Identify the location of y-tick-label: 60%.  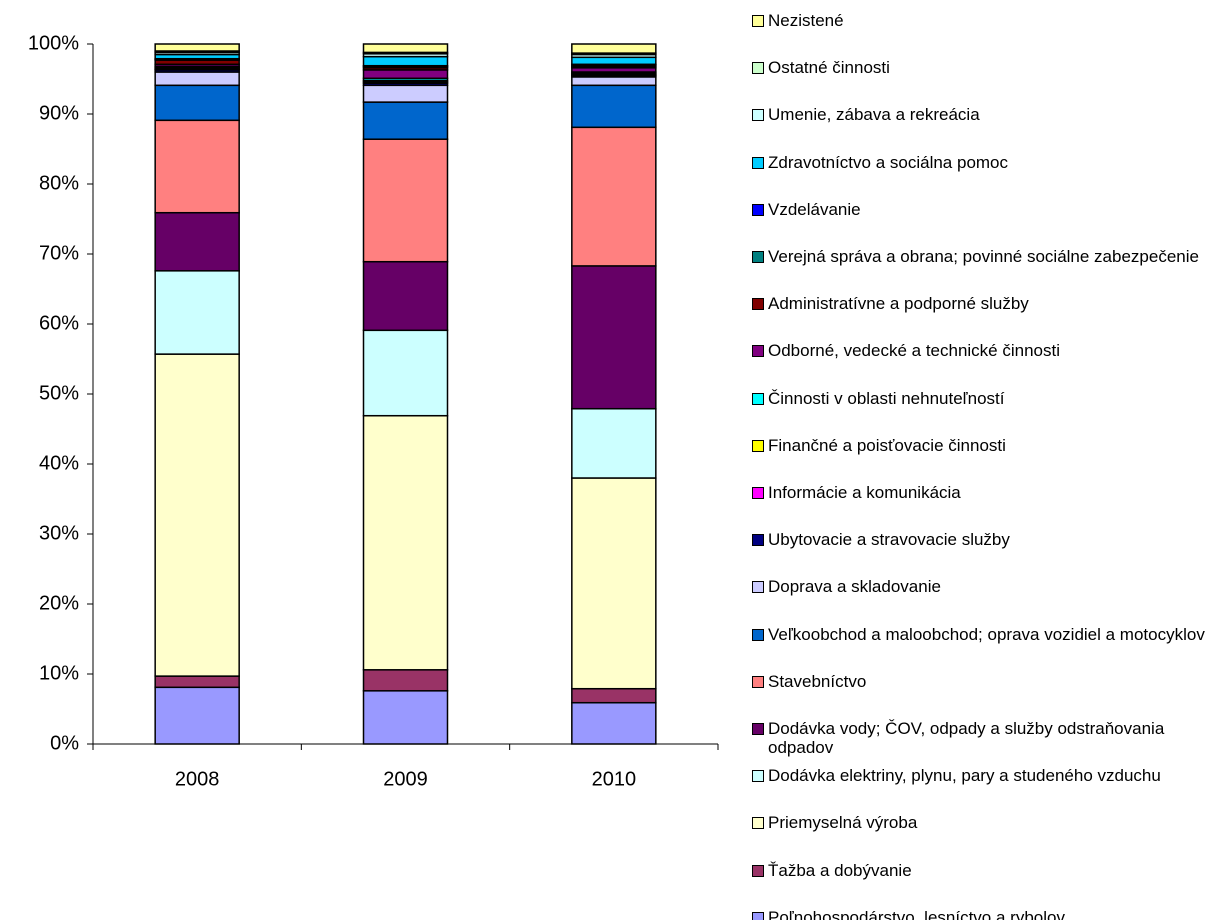
(59, 323).